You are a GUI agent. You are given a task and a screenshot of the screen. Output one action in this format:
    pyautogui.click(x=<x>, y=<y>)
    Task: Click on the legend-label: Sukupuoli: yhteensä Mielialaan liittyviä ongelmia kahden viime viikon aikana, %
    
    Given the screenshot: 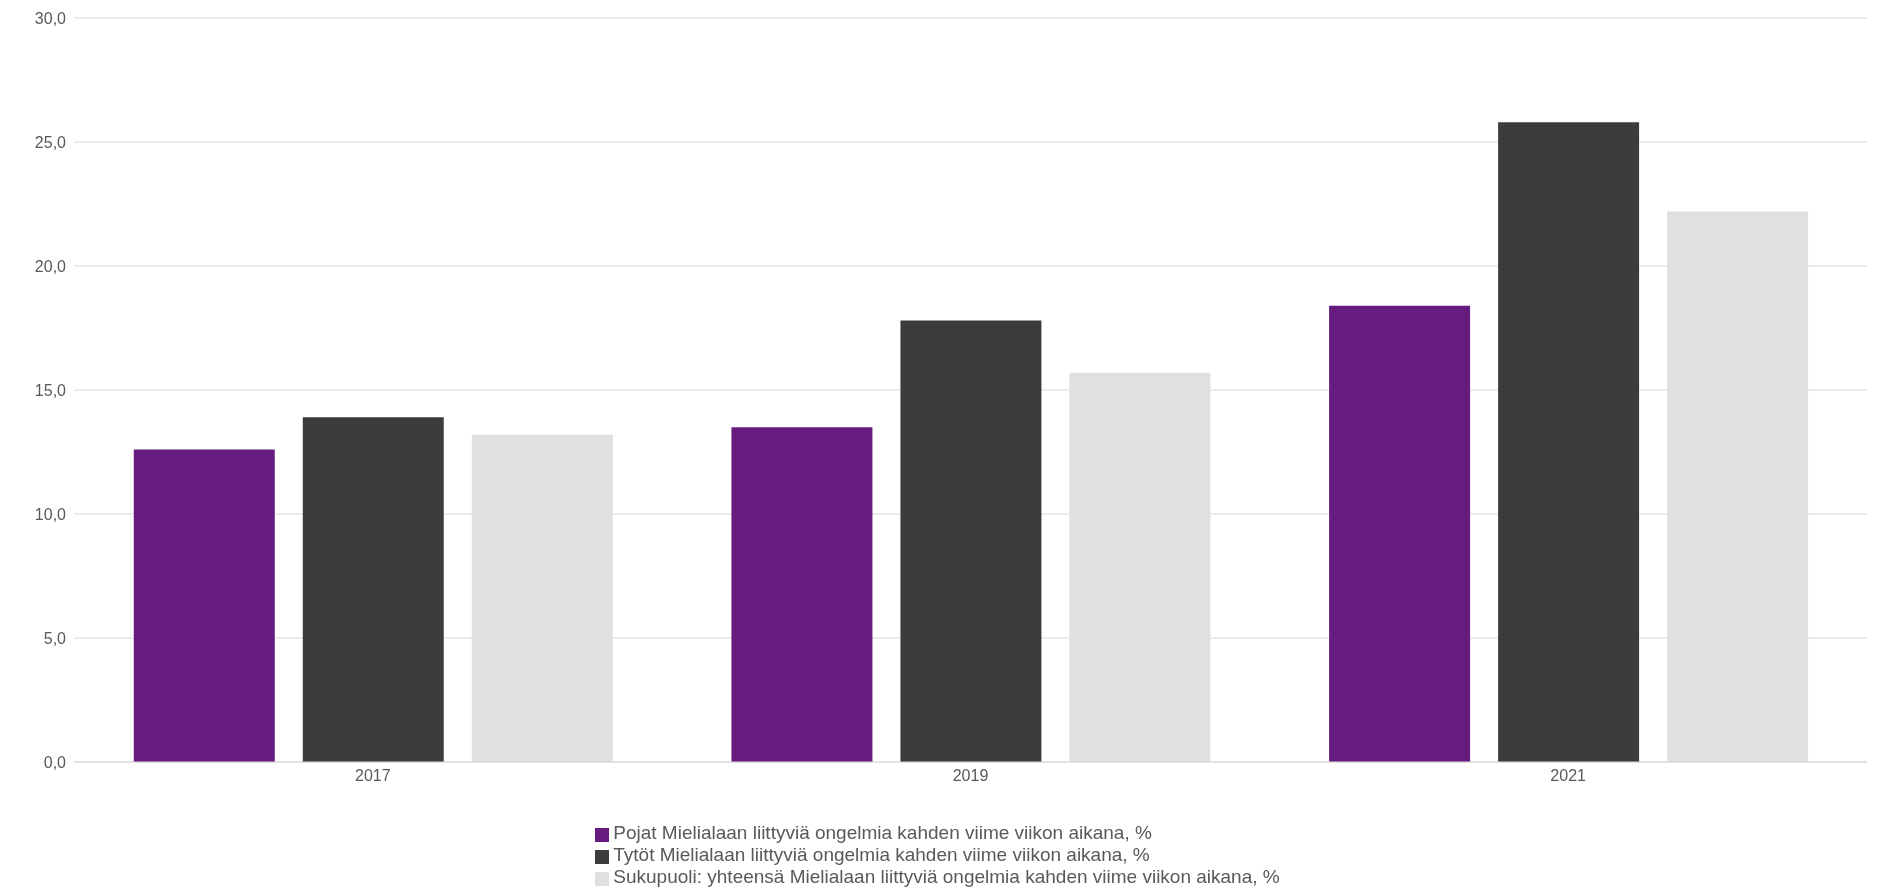 What is the action you would take?
    pyautogui.click(x=946, y=876)
    